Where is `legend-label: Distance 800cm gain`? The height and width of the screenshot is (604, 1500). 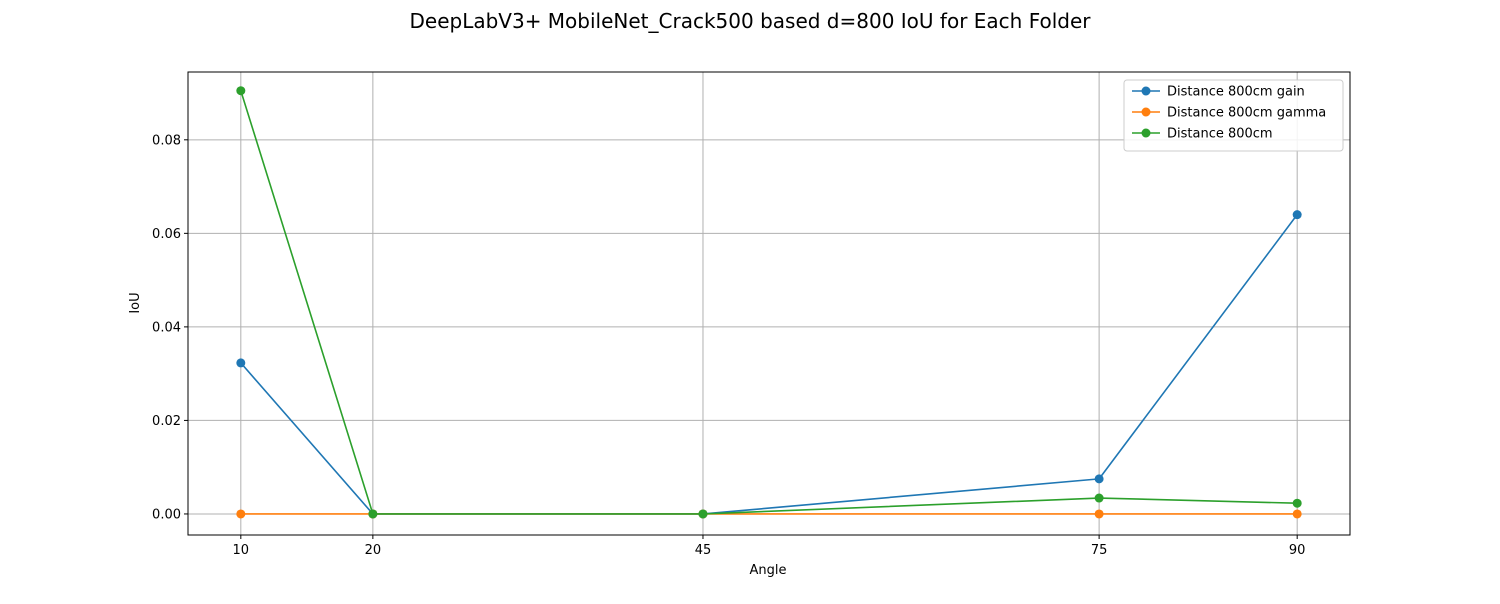
legend-label: Distance 800cm gain is located at coordinates (1236, 92).